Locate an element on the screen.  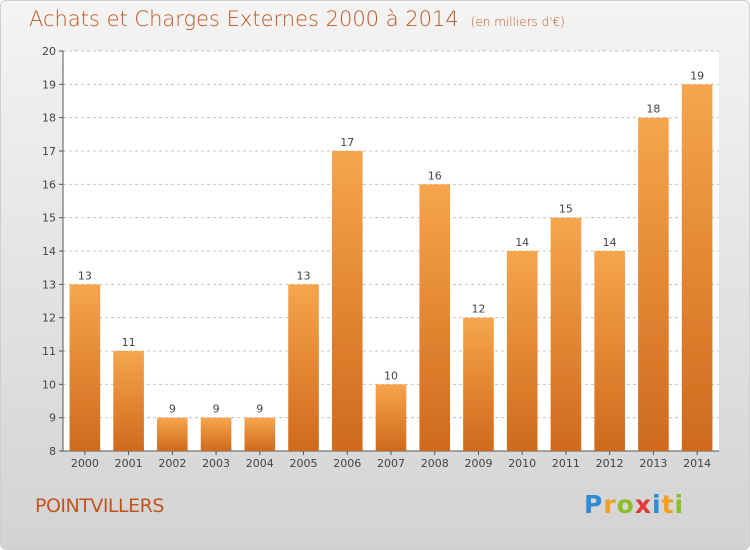
x-tick-label: 2009 is located at coordinates (478, 463).